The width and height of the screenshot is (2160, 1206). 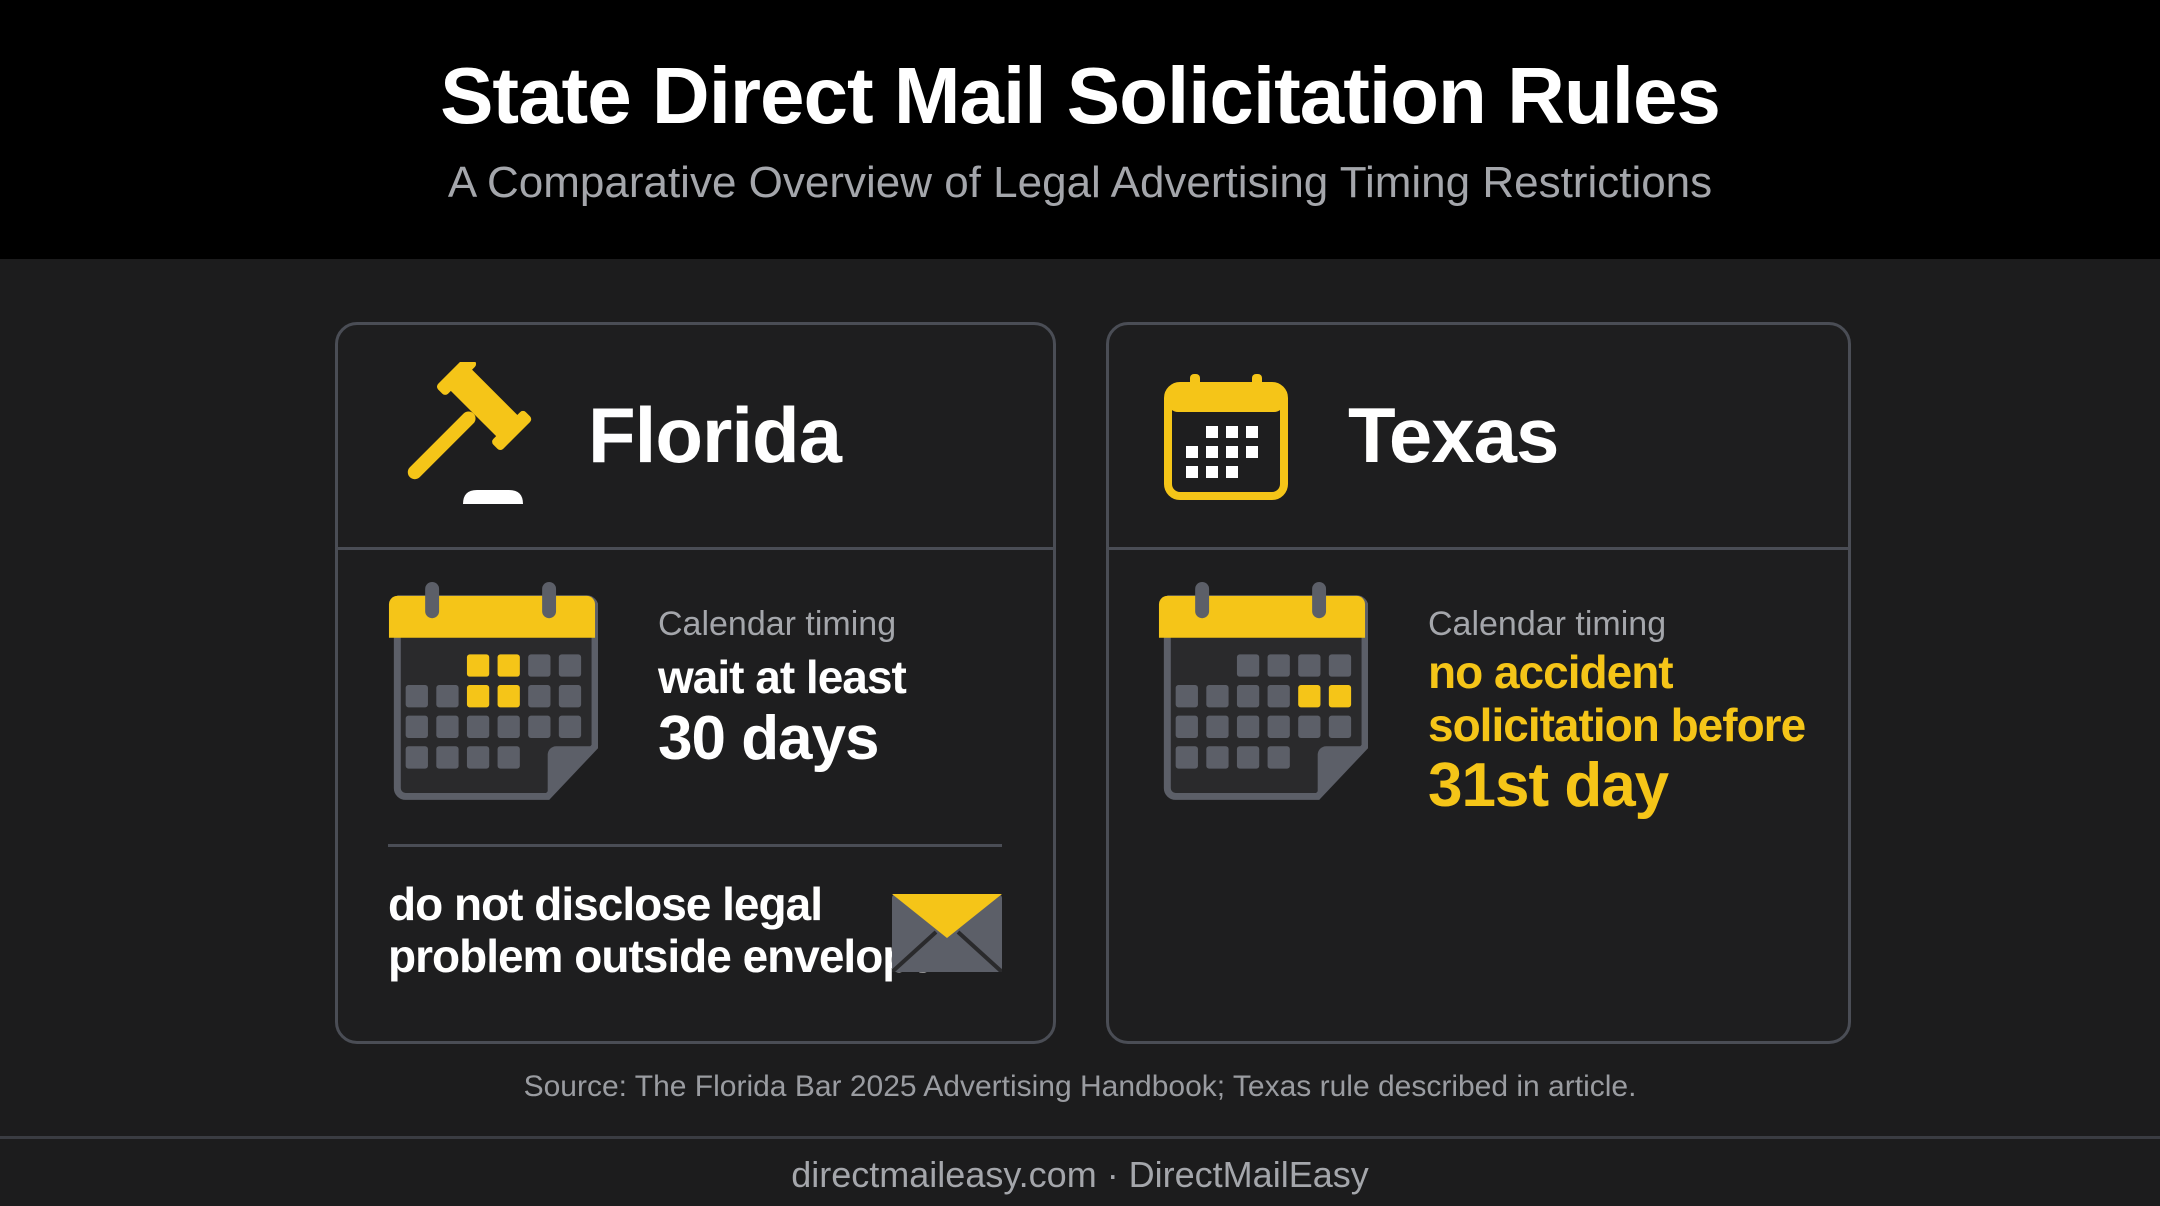 I want to click on timing-text: solicitation before, so click(x=1617, y=725).